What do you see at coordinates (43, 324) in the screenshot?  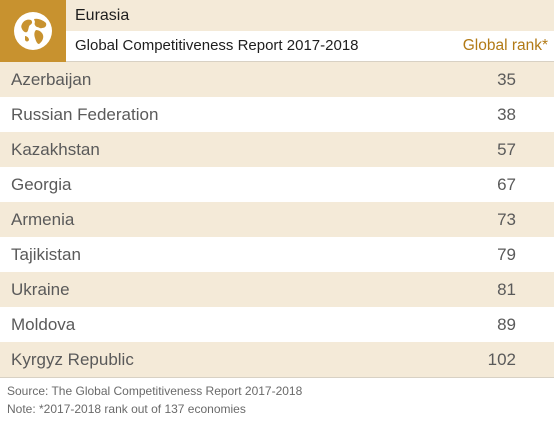 I see `country-name: Moldova` at bounding box center [43, 324].